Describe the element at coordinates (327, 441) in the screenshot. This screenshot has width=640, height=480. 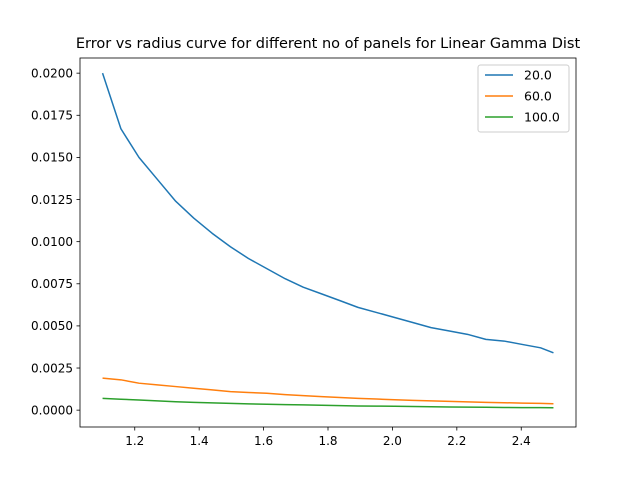
I see `x-tick-label: 1.8` at that location.